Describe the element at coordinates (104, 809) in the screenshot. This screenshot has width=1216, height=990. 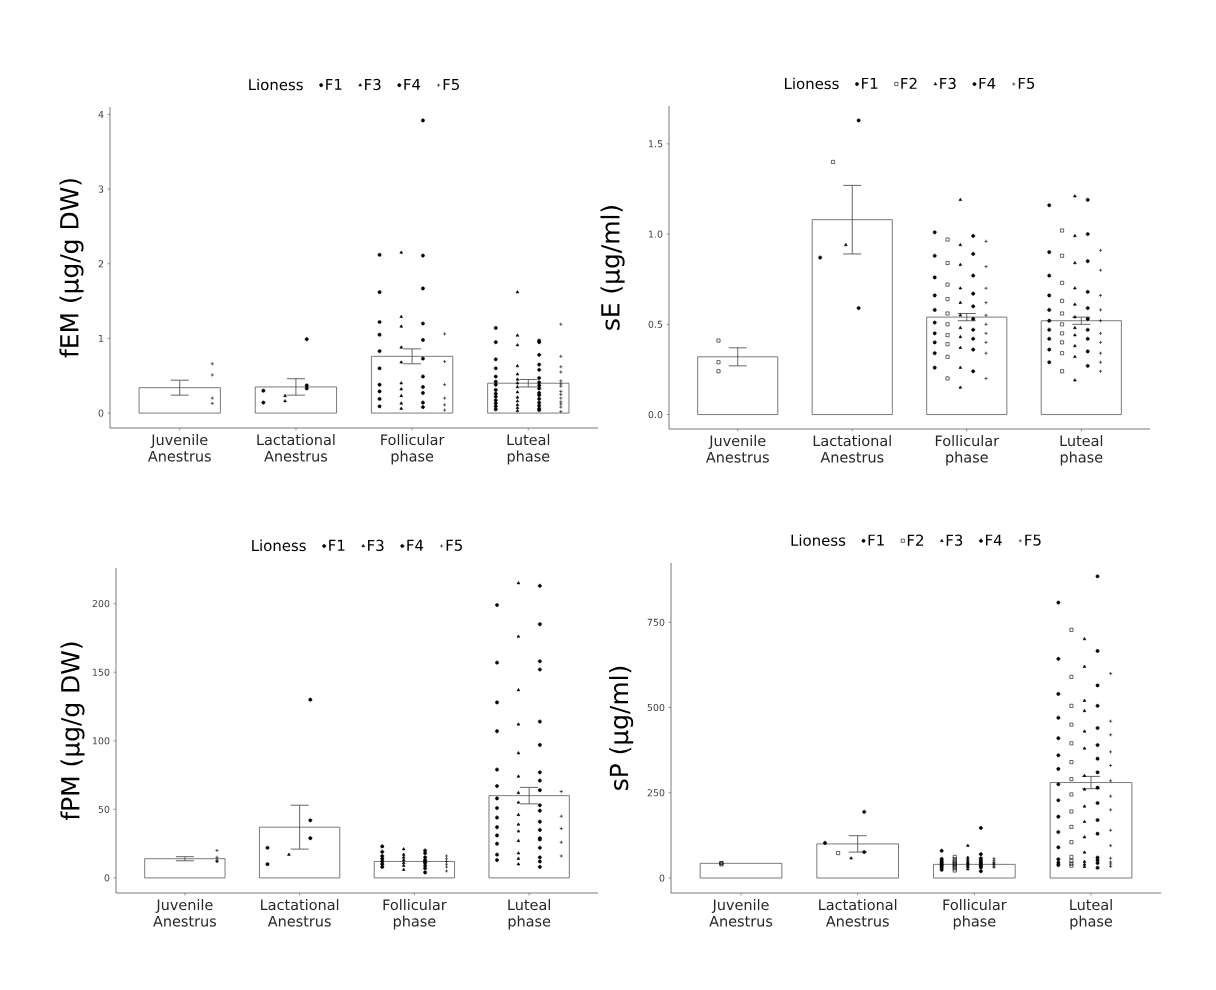
I see `y-tick-label: 50` at that location.